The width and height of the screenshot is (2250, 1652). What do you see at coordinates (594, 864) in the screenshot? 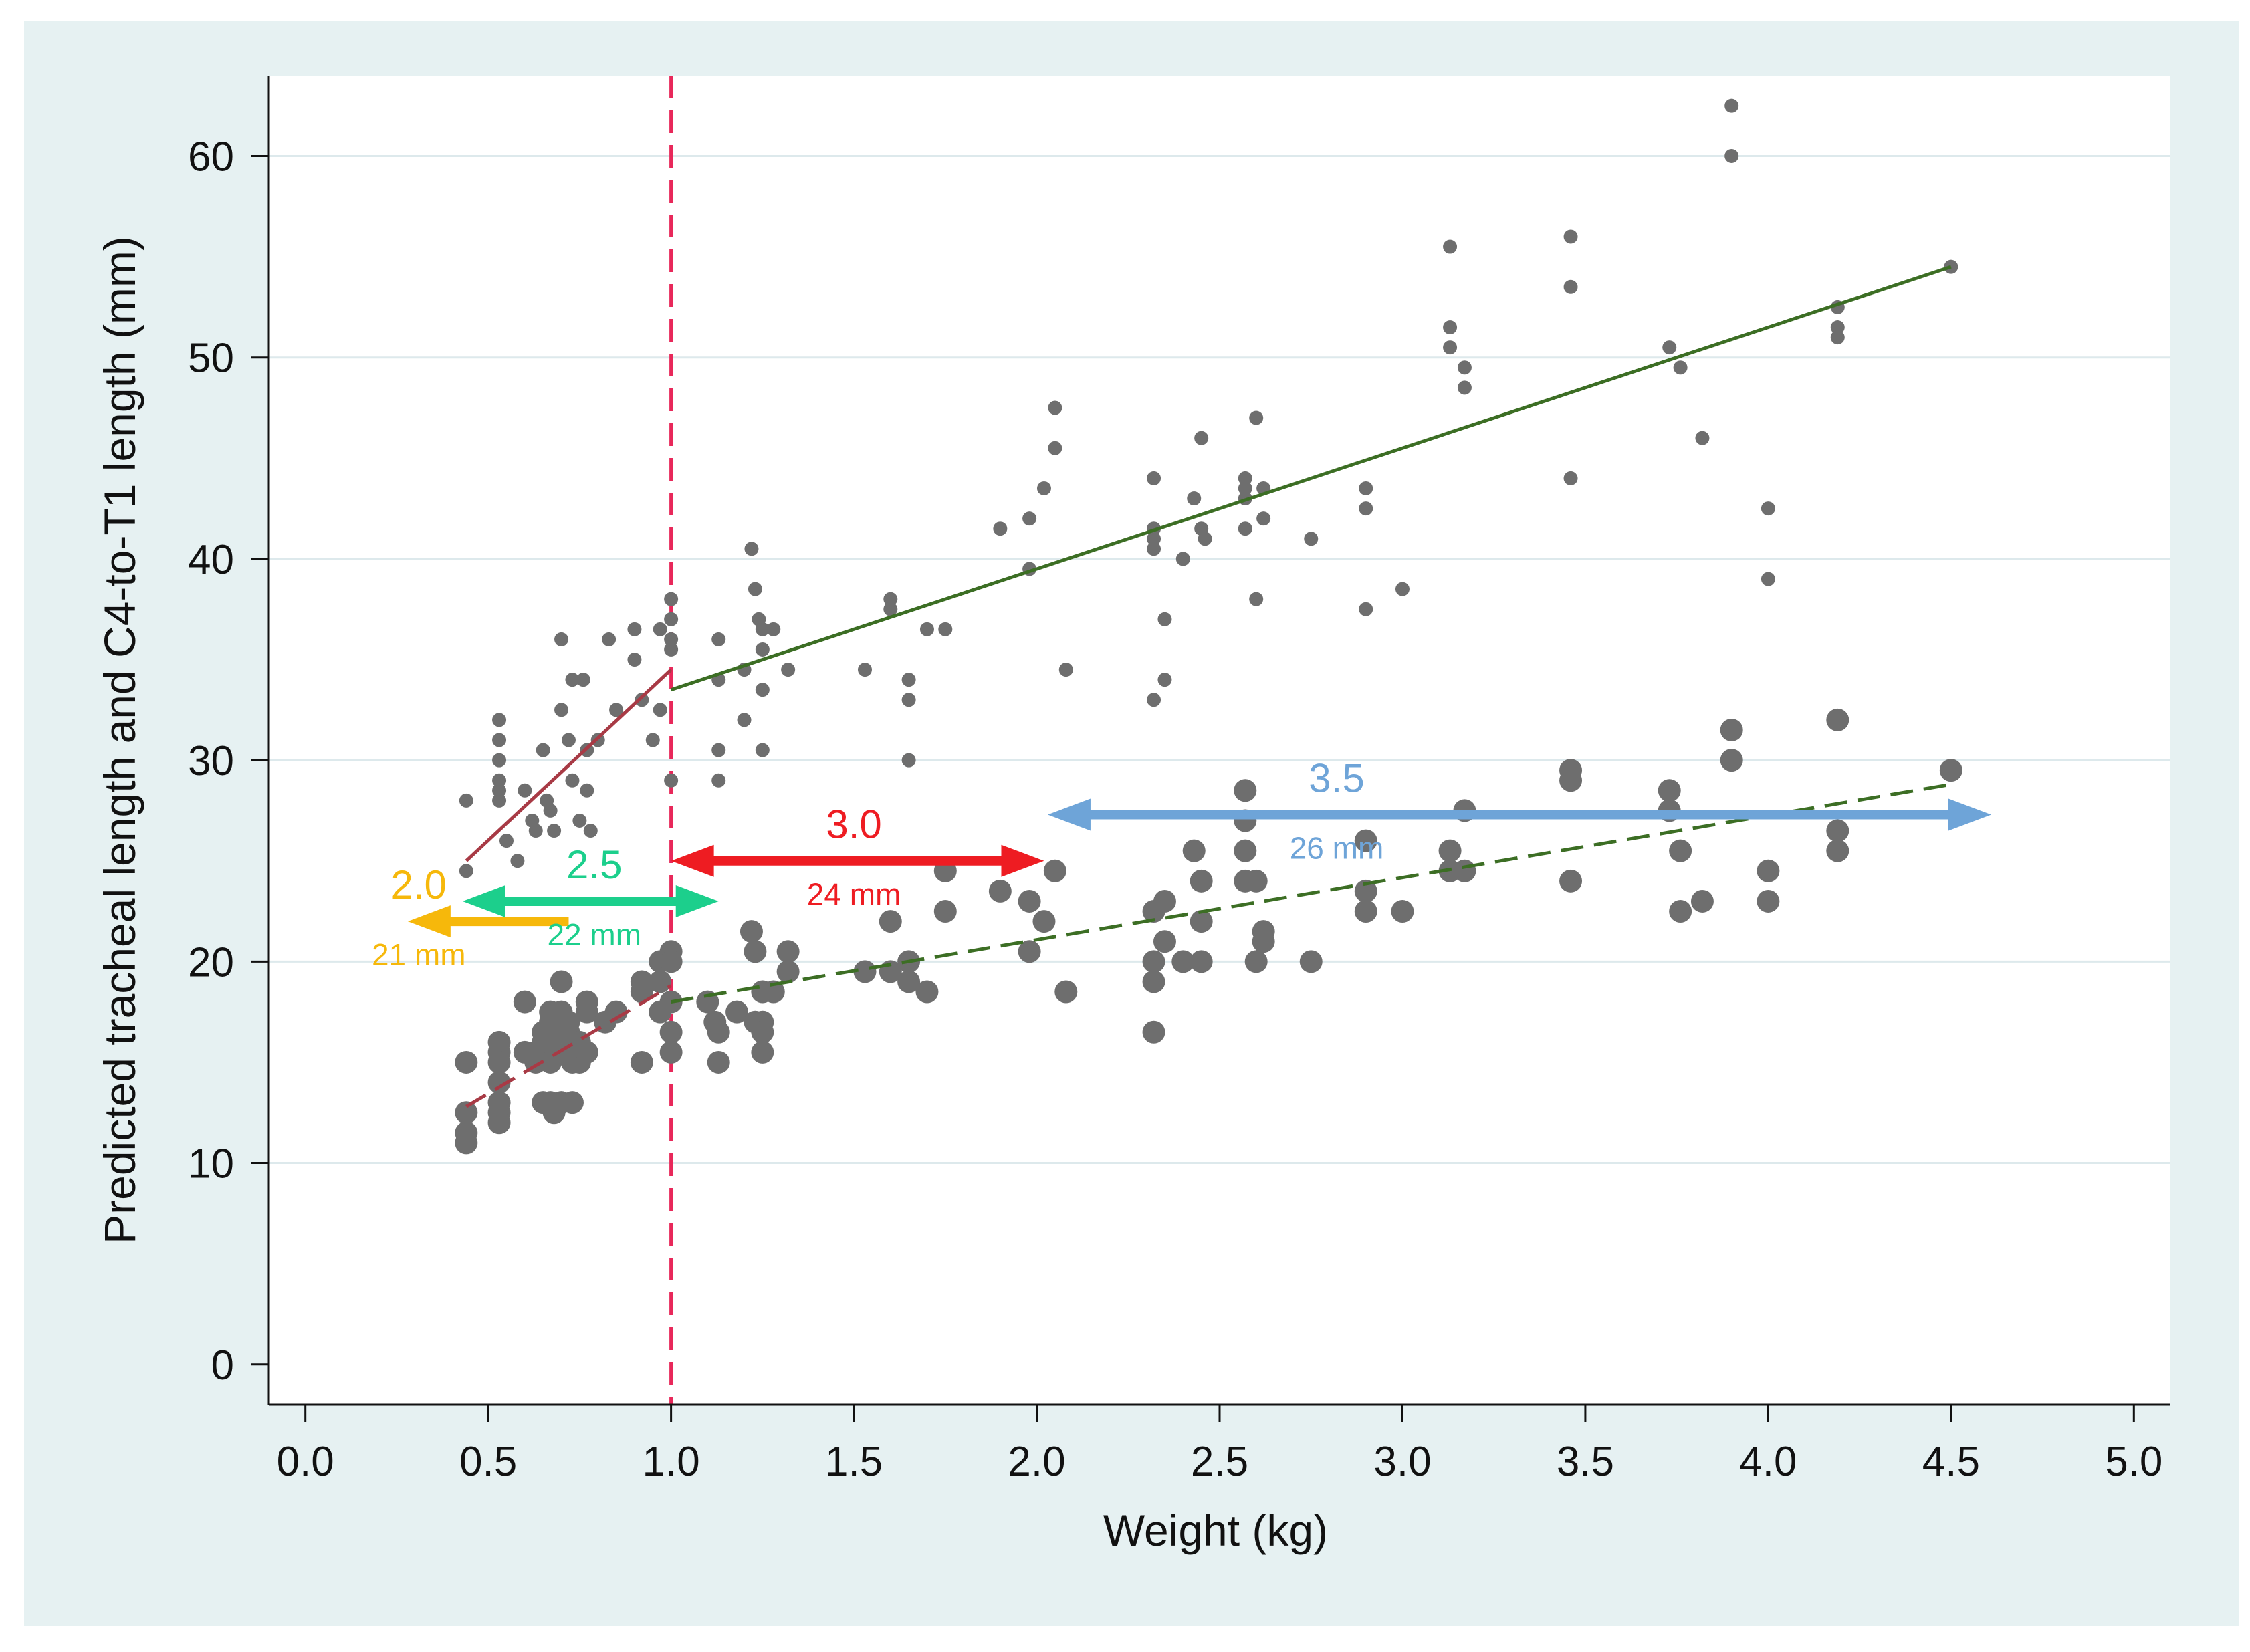
I see `arrow-2-5-size-label: 2.5` at bounding box center [594, 864].